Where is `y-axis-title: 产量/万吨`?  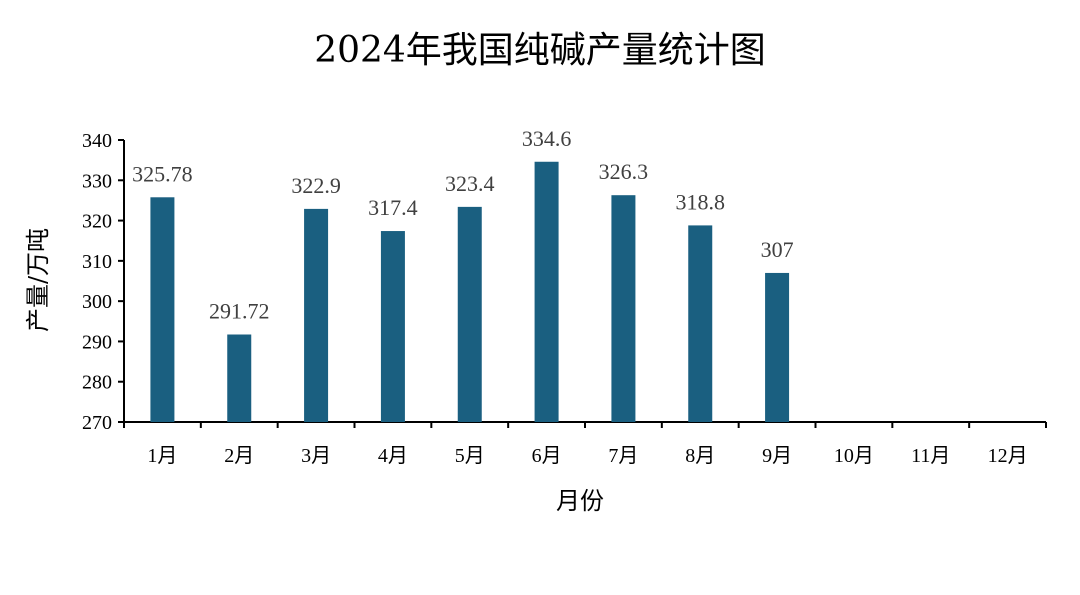
y-axis-title: 产量/万吨 is located at coordinates (38, 280).